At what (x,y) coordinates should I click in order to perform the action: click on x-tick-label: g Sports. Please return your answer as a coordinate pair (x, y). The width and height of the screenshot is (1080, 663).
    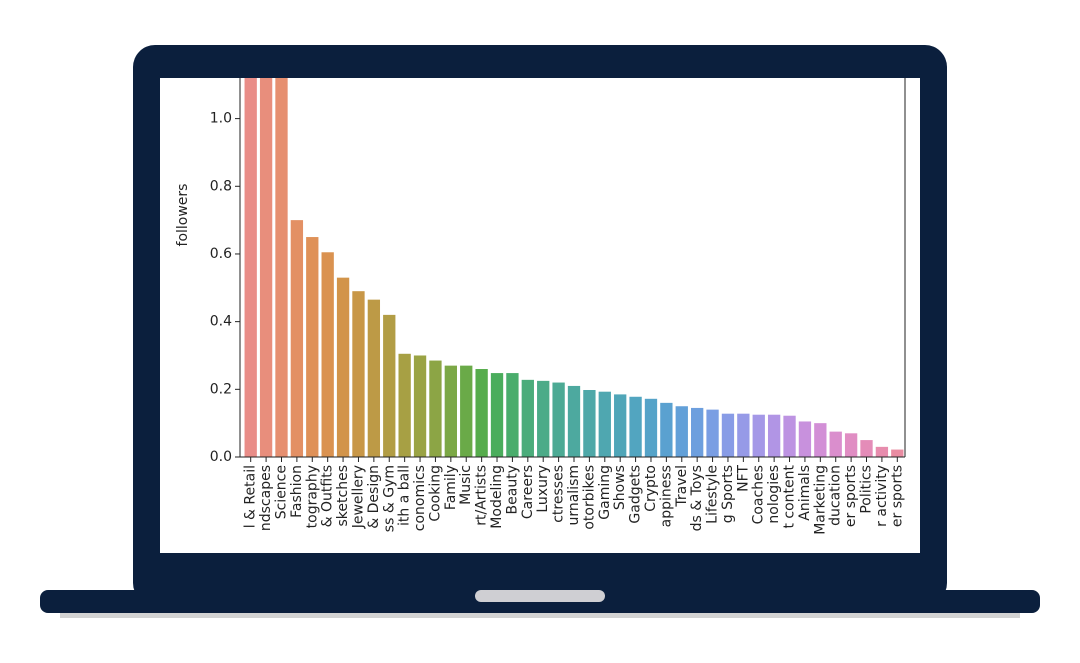
    Looking at the image, I should click on (728, 494).